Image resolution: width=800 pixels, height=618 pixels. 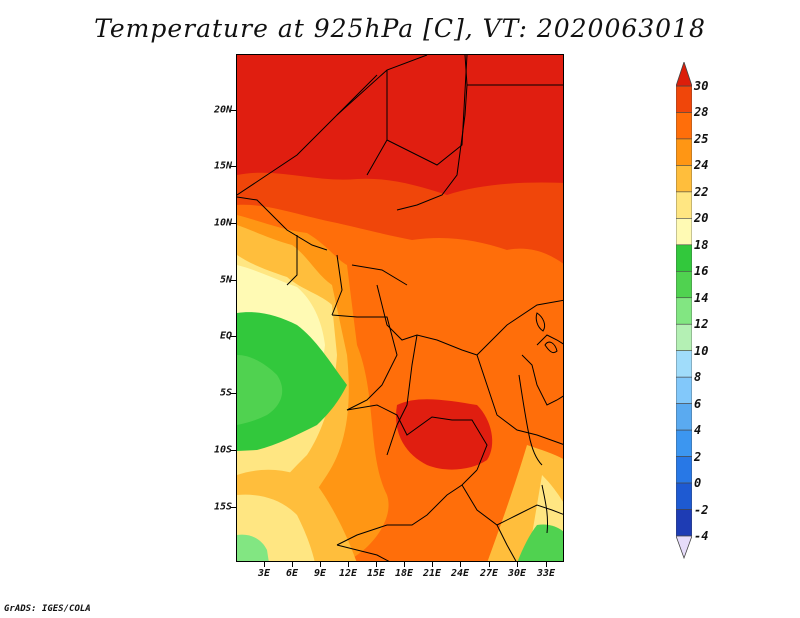 What do you see at coordinates (701, 244) in the screenshot?
I see `colorbar-label: 18` at bounding box center [701, 244].